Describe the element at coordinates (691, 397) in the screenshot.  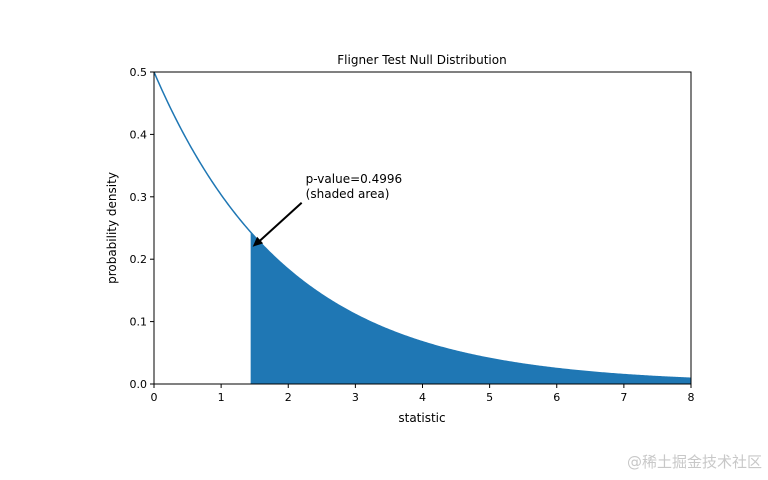
I see `x-tick-label: 8` at that location.